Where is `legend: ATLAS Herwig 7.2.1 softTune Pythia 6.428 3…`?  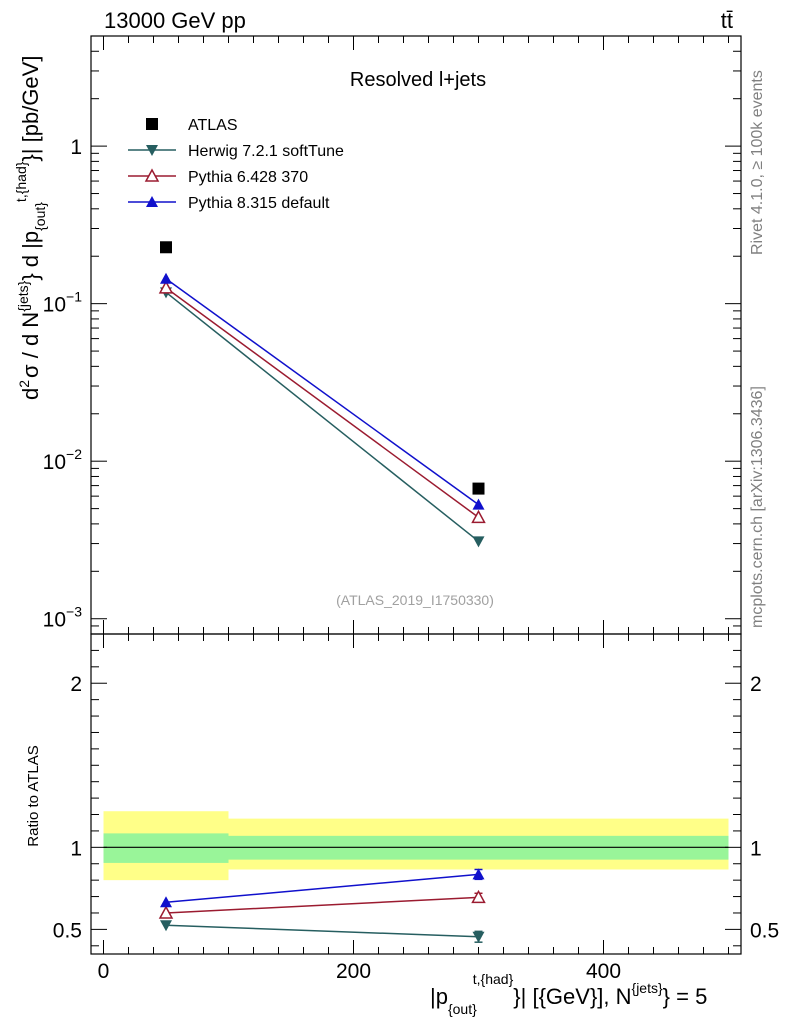 legend: ATLAS Herwig 7.2.1 softTune Pythia 6.428 3… is located at coordinates (236, 164).